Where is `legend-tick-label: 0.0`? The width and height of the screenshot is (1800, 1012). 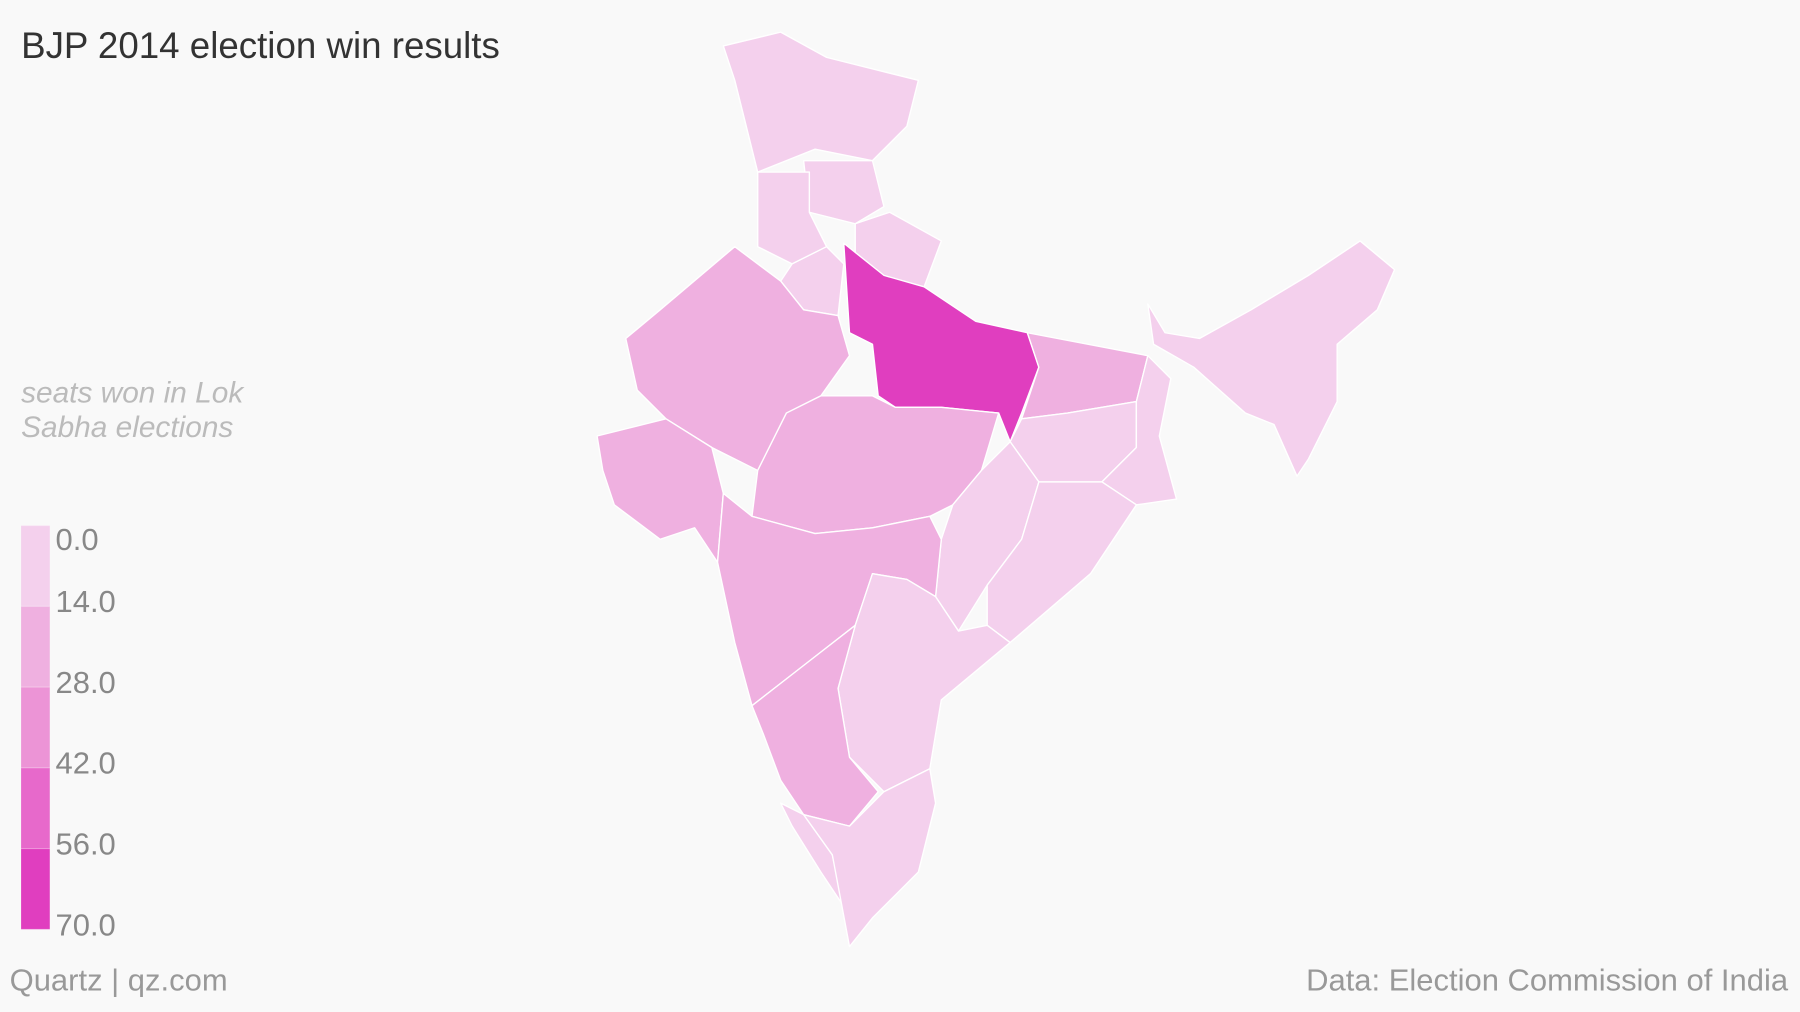
legend-tick-label: 0.0 is located at coordinates (77, 539).